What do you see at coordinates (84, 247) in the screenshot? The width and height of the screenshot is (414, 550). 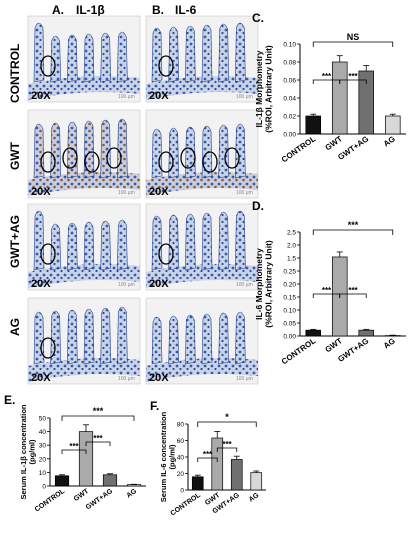 I see `micrograph-il1b-gwt-ag: 20X 100 µm` at bounding box center [84, 247].